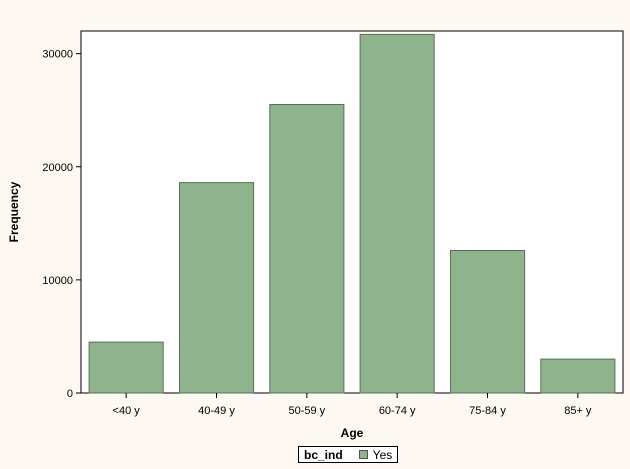 Image resolution: width=630 pixels, height=469 pixels. Describe the element at coordinates (57, 168) in the screenshot. I see `y-tick-label-2: 20000` at that location.